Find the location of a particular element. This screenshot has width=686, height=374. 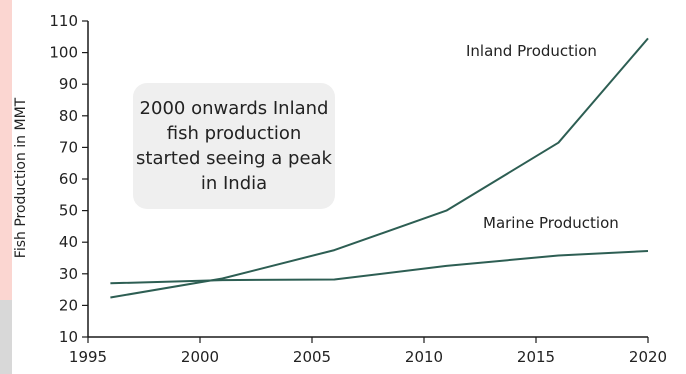

annotation-line-1: 2000 onwards Inland is located at coordinates (234, 108).